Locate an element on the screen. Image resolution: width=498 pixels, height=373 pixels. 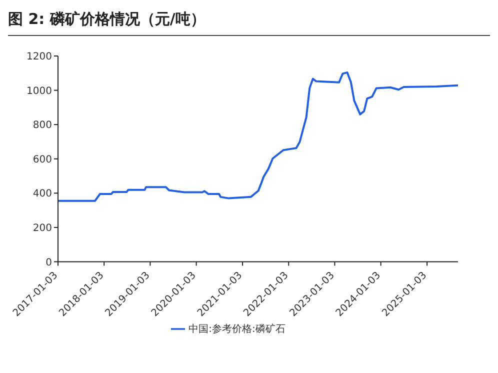
y-tick-label: 600 is located at coordinates (42, 160).